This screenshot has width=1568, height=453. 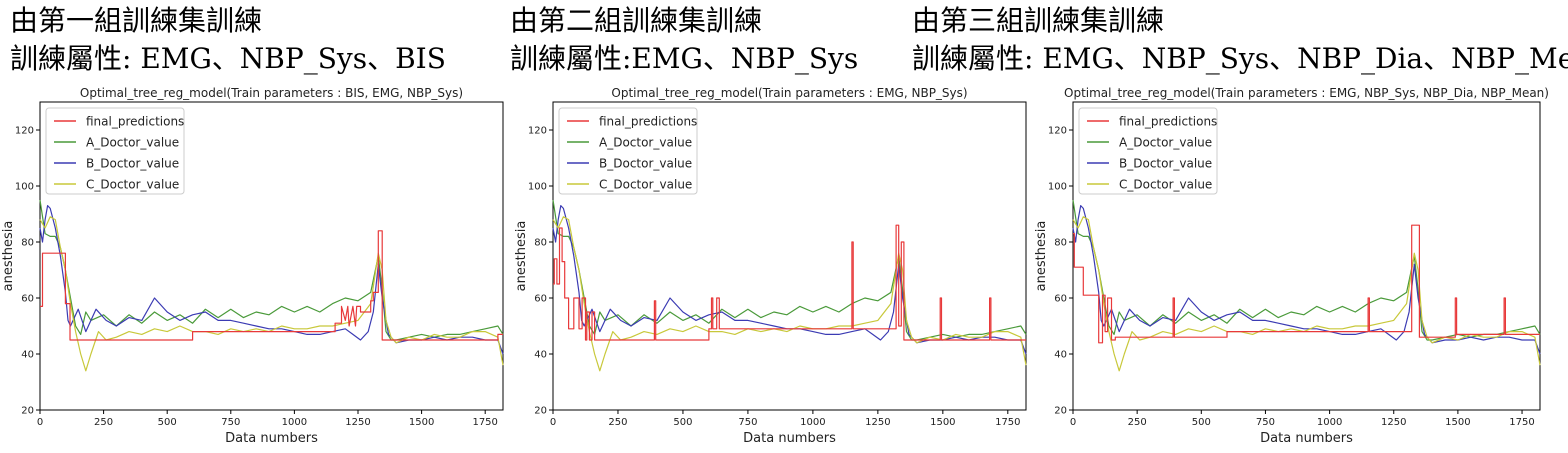 I want to click on chart-1-ytick-label: 120, so click(x=24, y=131).